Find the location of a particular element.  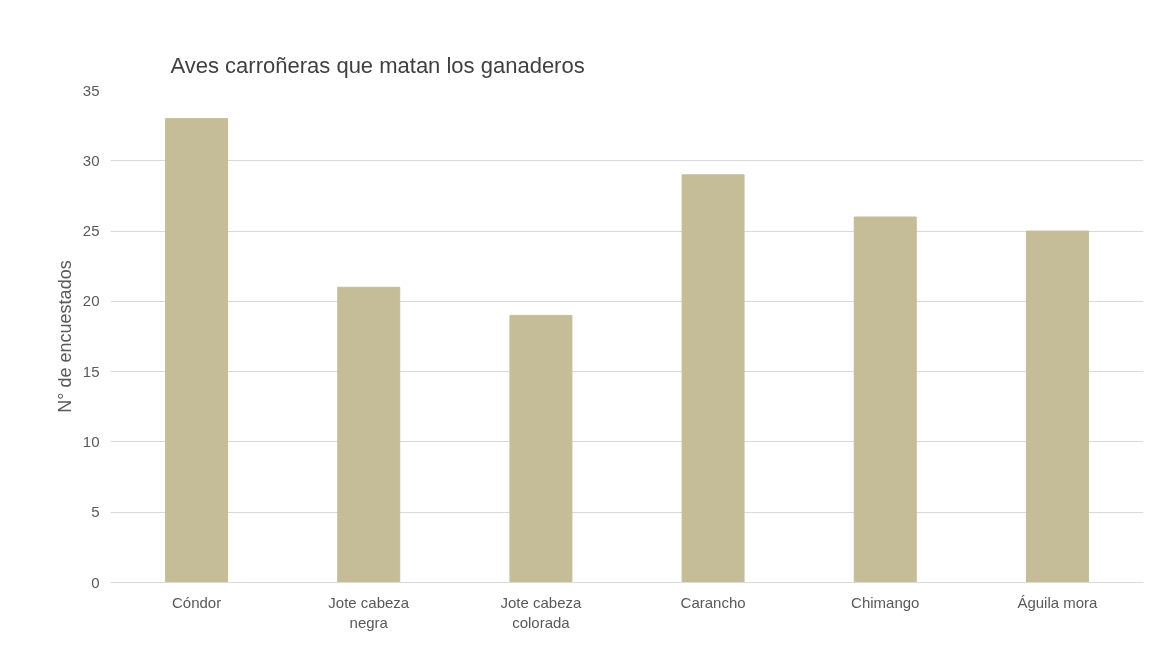

y-axis-title: N° de encuestados is located at coordinates (64, 336).